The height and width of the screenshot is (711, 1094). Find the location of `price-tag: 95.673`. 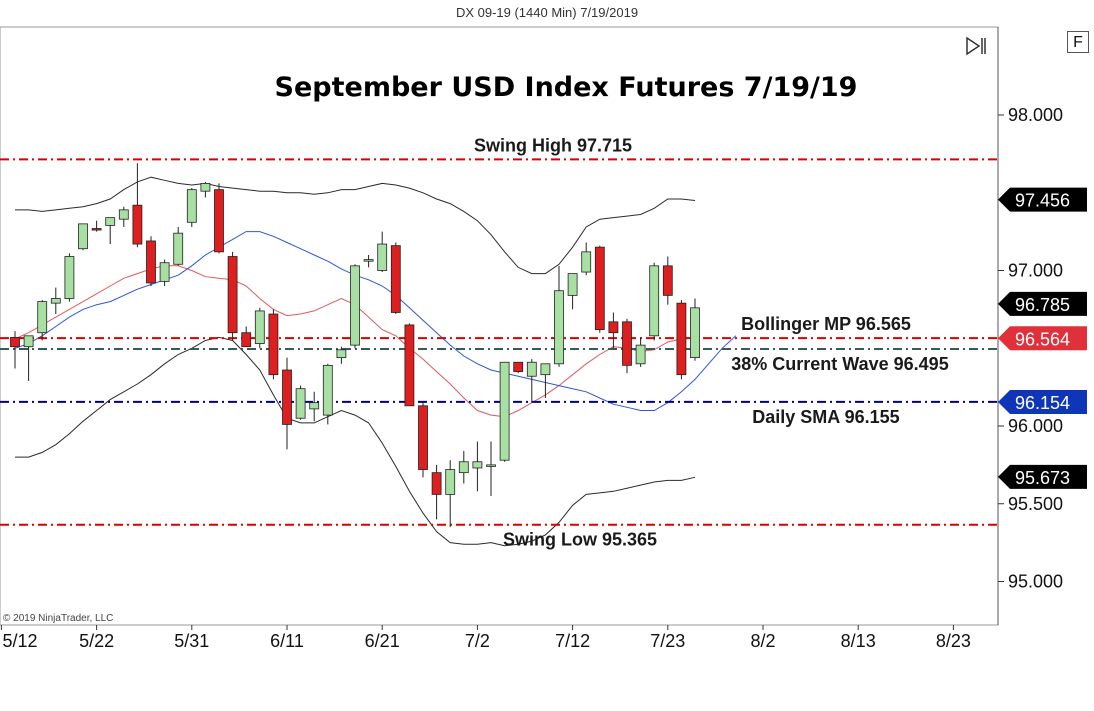

price-tag: 95.673 is located at coordinates (1042, 476).